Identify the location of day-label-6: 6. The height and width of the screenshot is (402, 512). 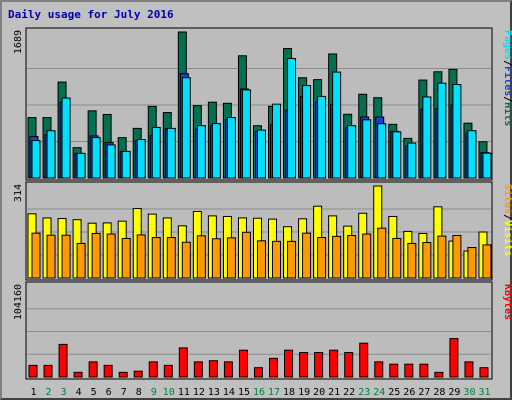
(109, 392).